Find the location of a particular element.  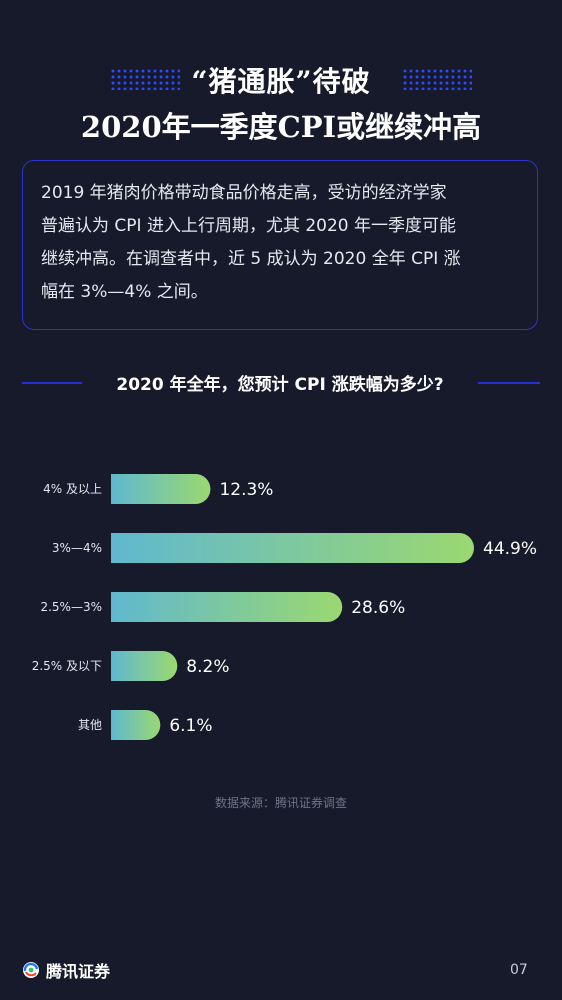

chart-title-row: 2020 年全年，您预计 CPI 涨跌幅为多少? is located at coordinates (281, 383).